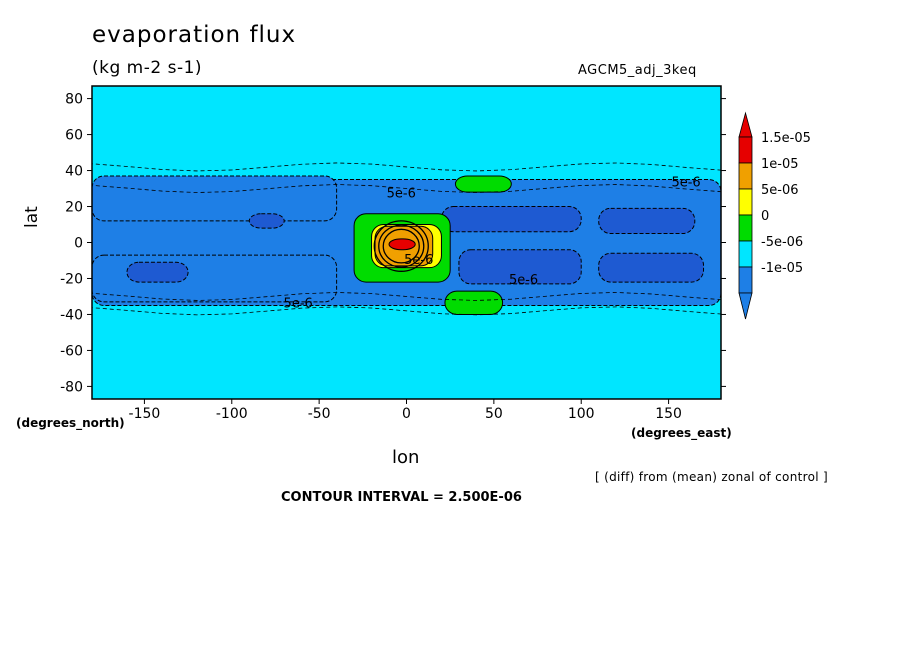 This screenshot has width=904, height=654. I want to click on y-tick-label: -80, so click(71, 387).